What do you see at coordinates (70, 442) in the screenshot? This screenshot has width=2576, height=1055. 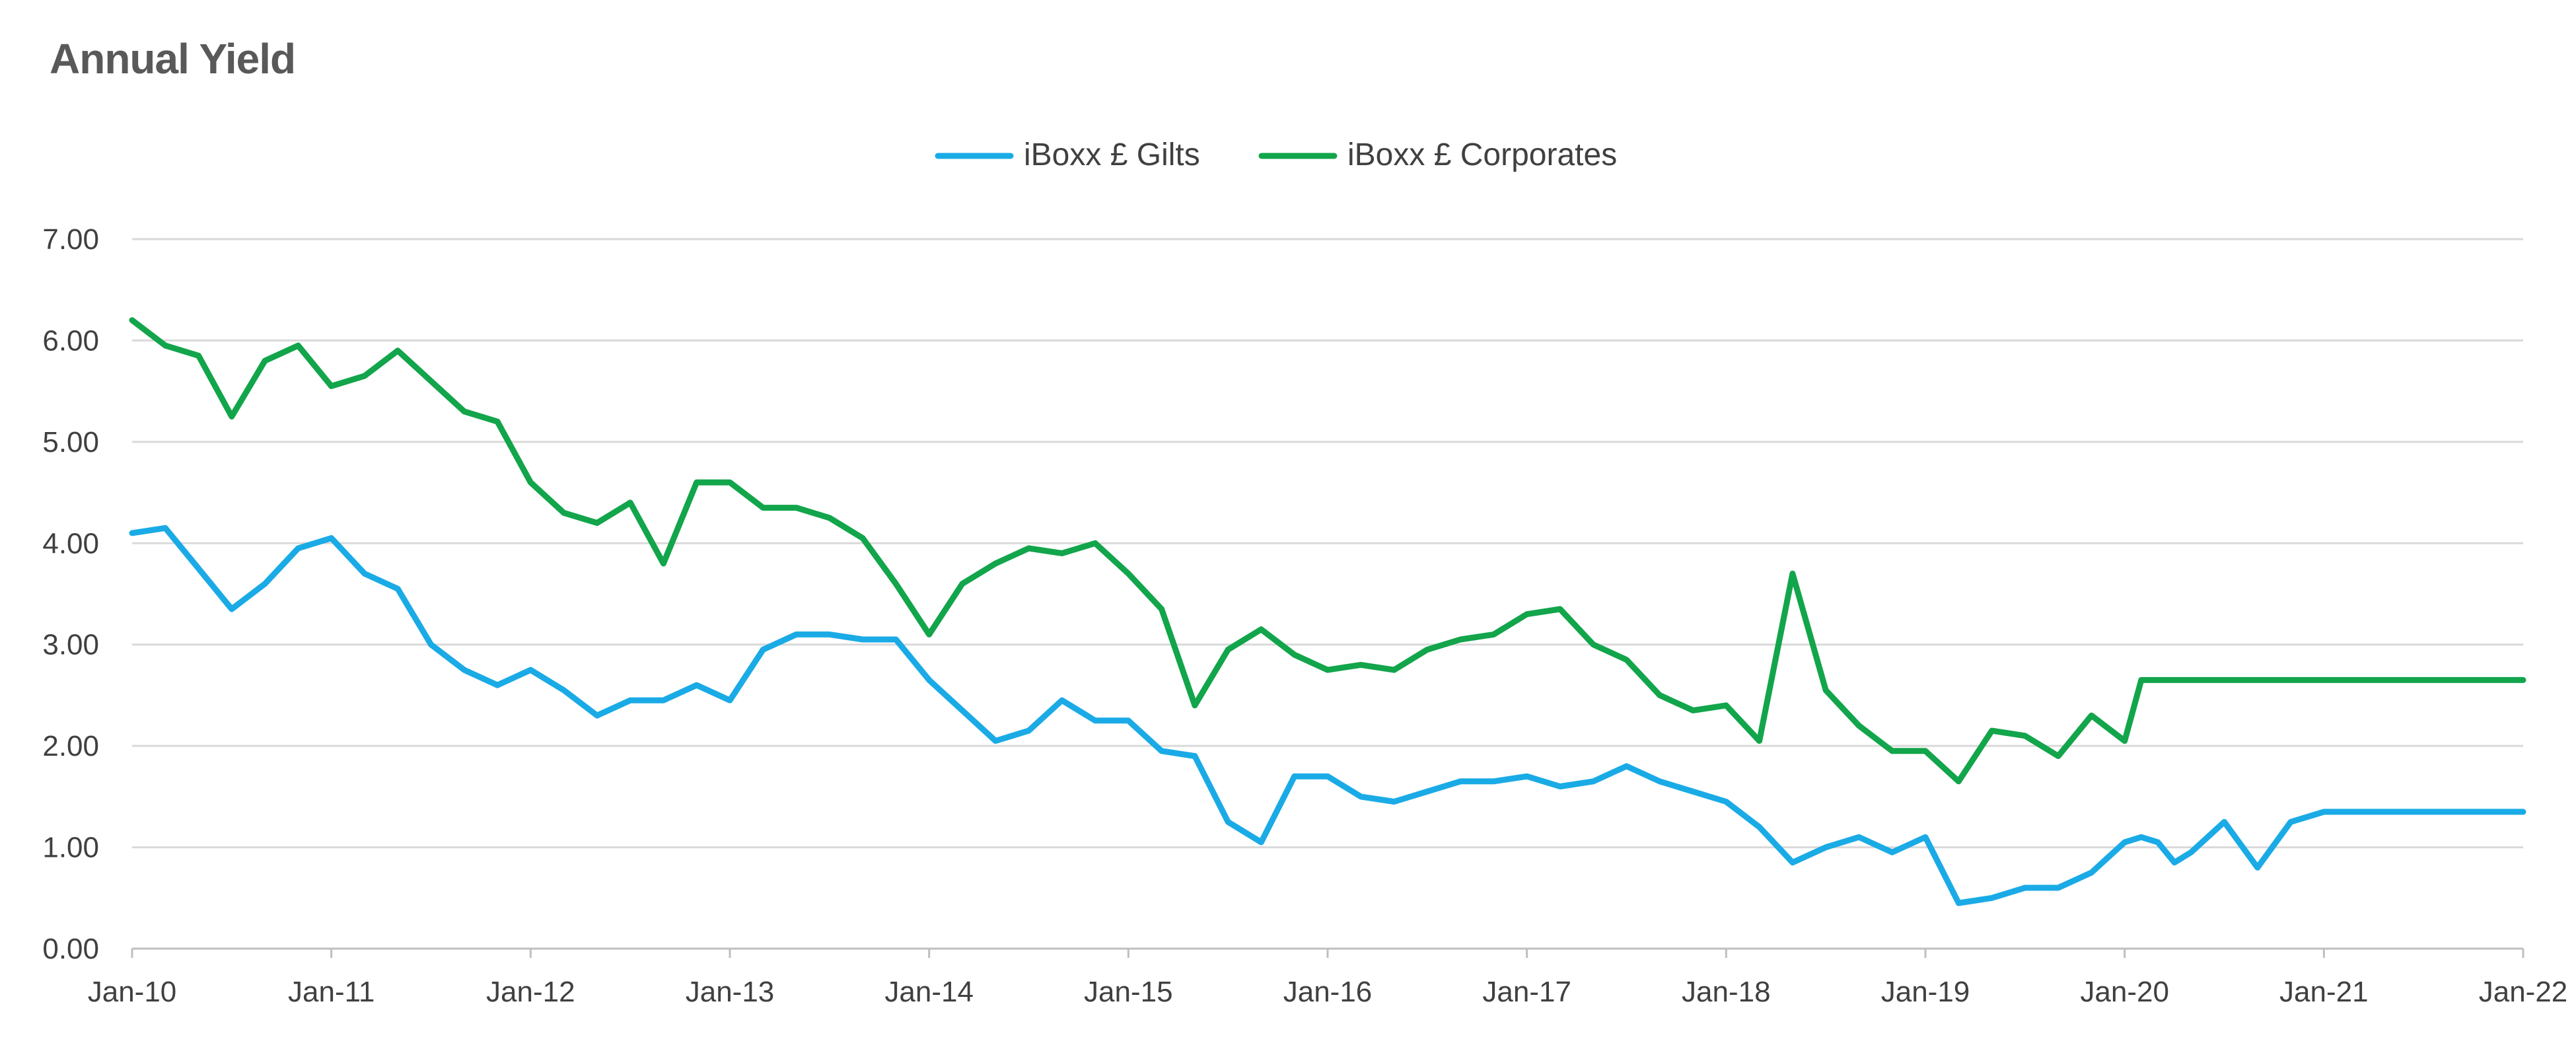 I see `y-tick-label: 5.00` at bounding box center [70, 442].